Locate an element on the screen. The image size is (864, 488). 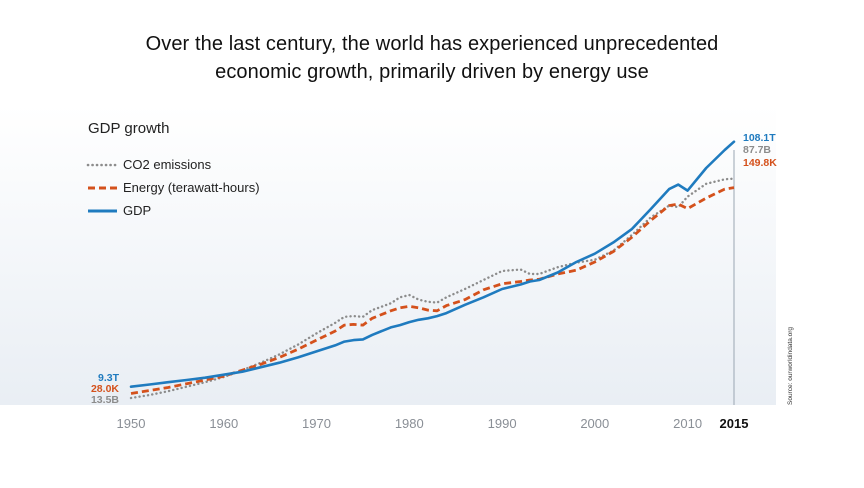
legend-label-co2: CO2 emissions is located at coordinates (167, 164).